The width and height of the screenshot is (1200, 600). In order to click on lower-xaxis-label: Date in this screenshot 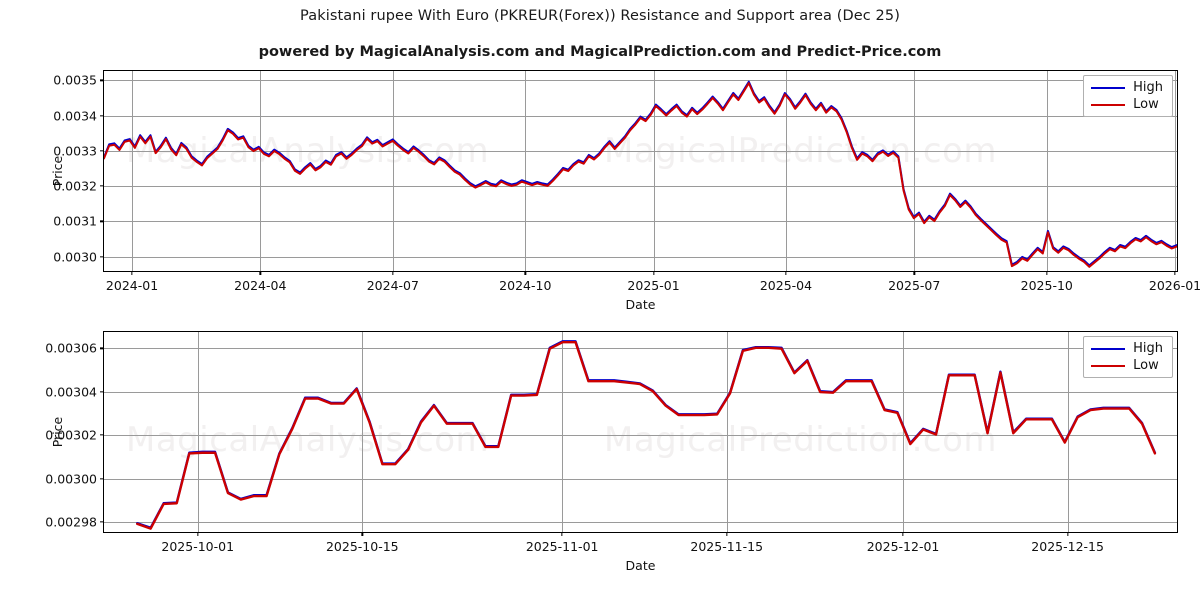, I will do `click(640, 565)`.